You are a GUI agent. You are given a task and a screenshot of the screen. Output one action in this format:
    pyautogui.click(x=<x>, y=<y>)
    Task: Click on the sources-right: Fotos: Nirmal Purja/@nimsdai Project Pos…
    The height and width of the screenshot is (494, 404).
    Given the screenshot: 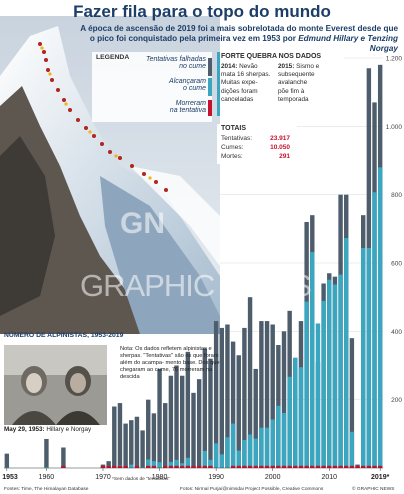 What is the action you would take?
    pyautogui.click(x=252, y=489)
    